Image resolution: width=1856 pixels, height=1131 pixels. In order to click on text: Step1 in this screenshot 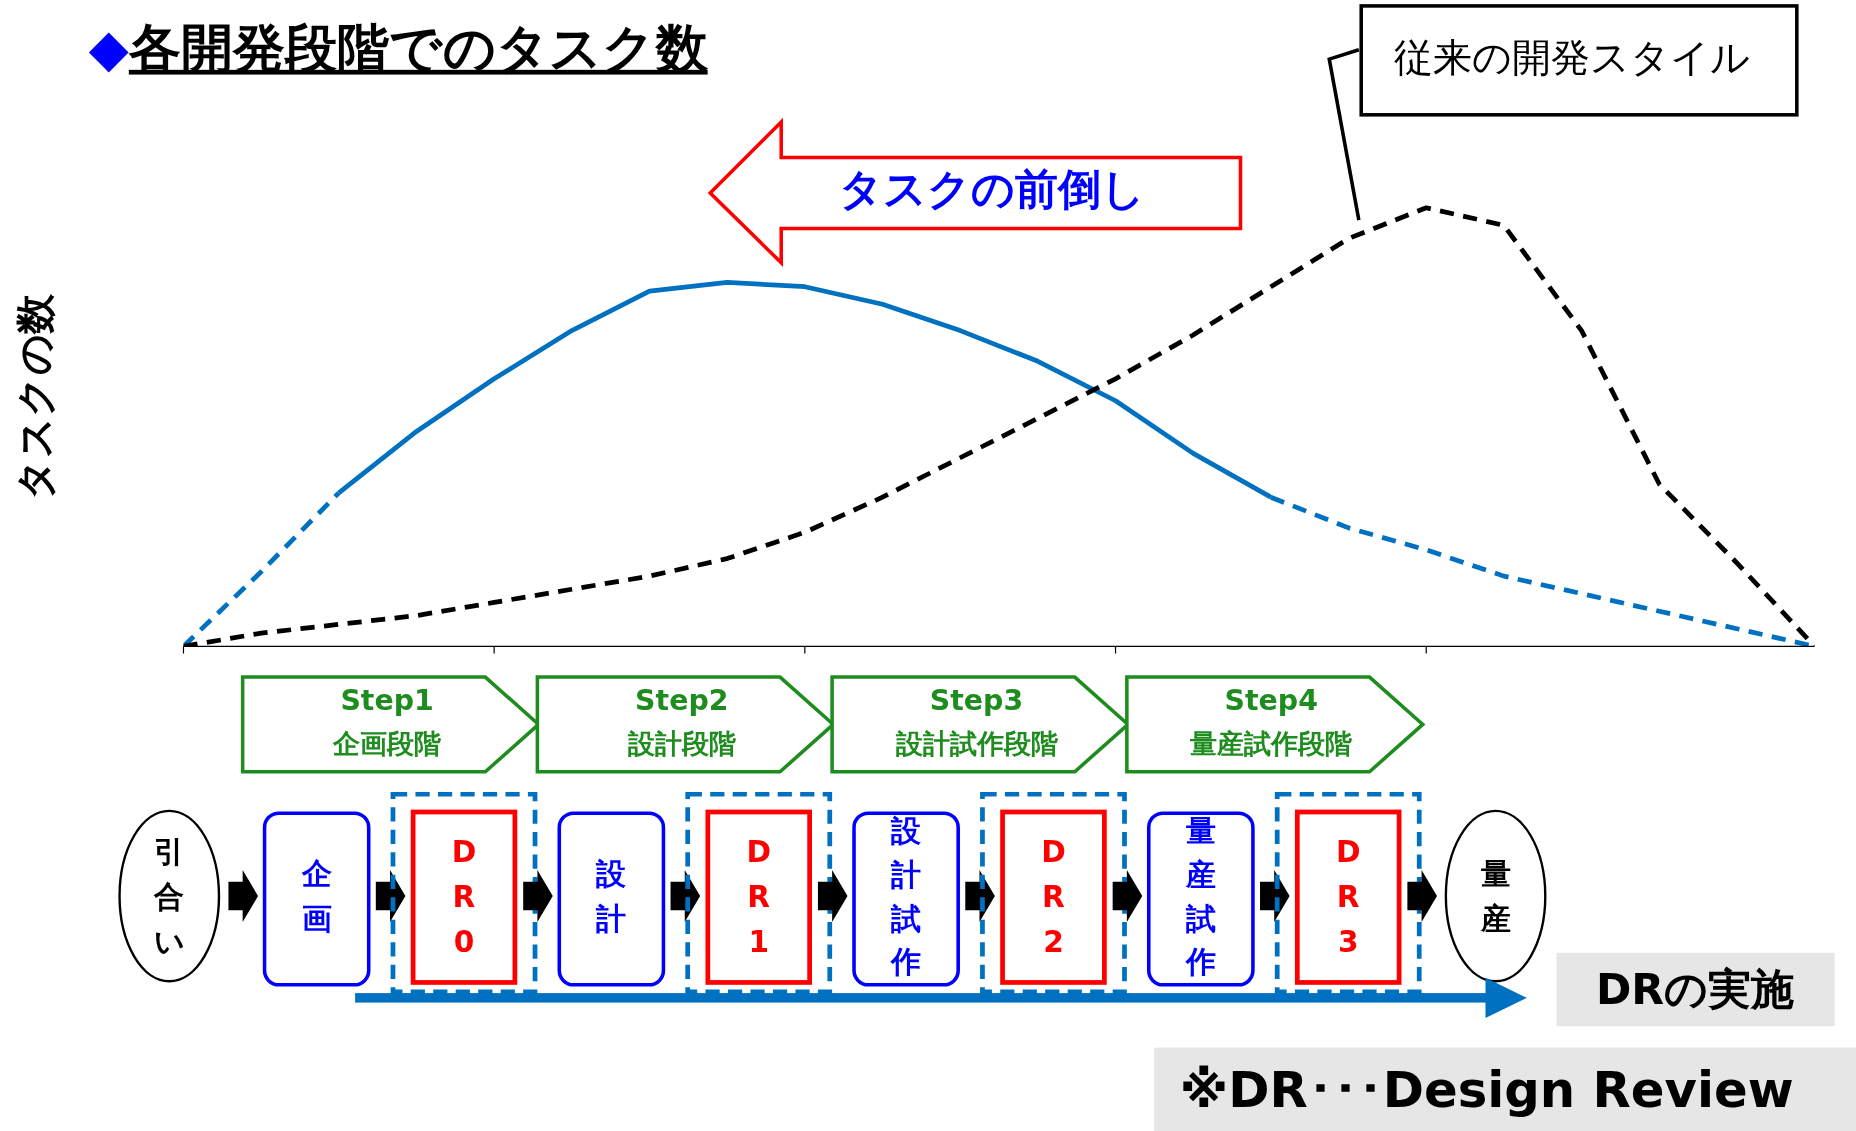, I will do `click(387, 701)`.